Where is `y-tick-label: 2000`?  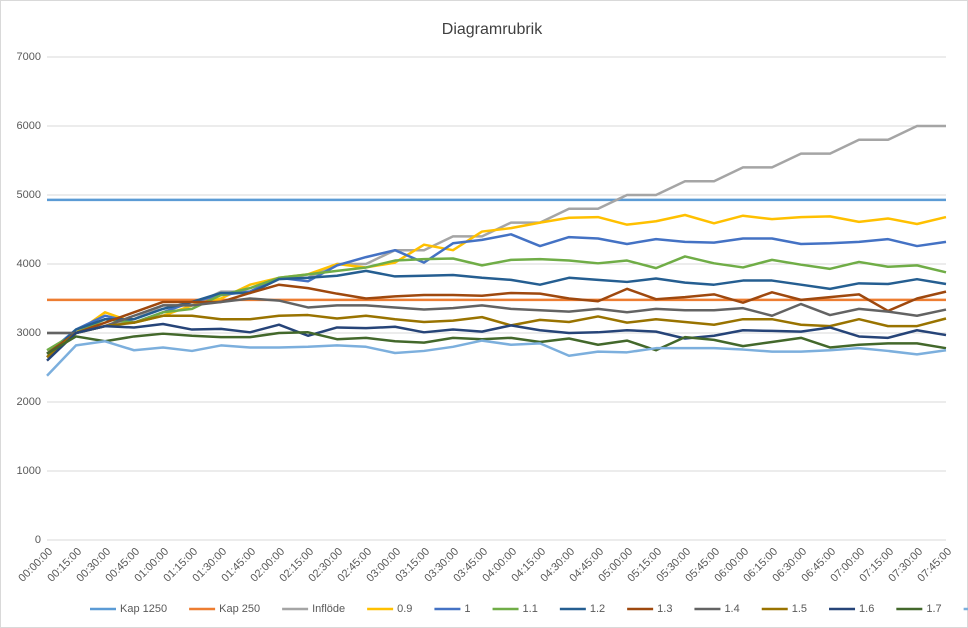 y-tick-label: 2000 is located at coordinates (29, 402).